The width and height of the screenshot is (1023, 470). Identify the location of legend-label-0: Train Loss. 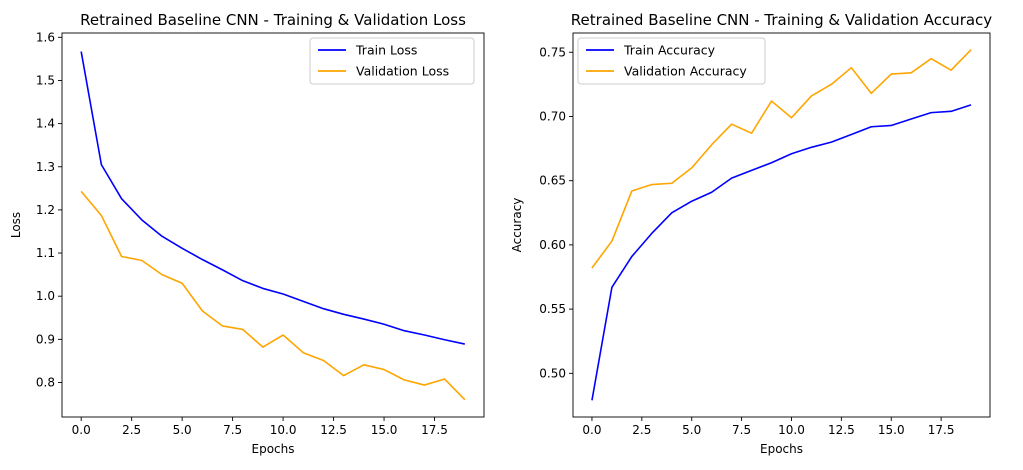
(386, 50).